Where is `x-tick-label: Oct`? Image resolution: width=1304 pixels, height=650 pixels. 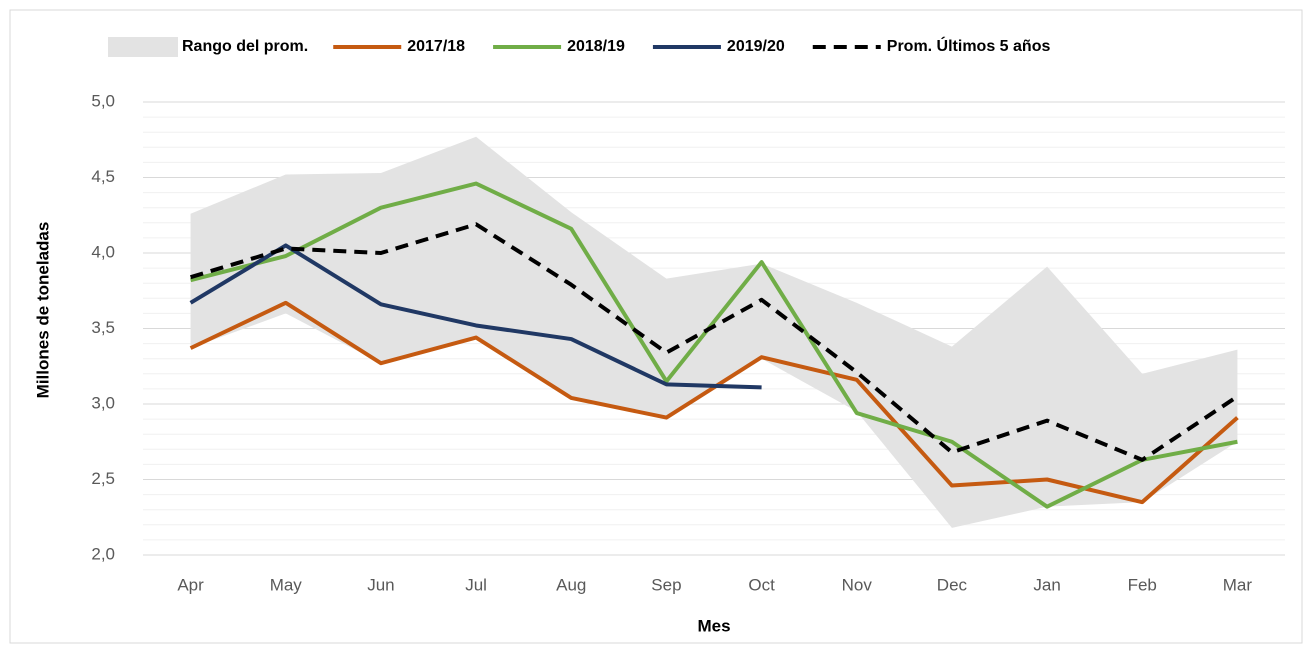 x-tick-label: Oct is located at coordinates (761, 584).